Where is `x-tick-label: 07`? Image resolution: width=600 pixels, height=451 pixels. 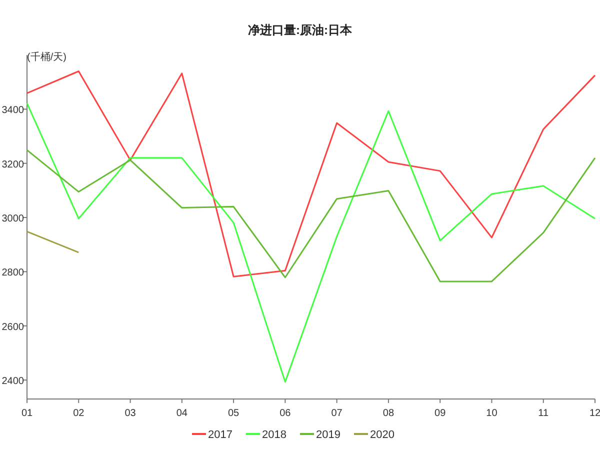 x-tick-label: 07 is located at coordinates (337, 413).